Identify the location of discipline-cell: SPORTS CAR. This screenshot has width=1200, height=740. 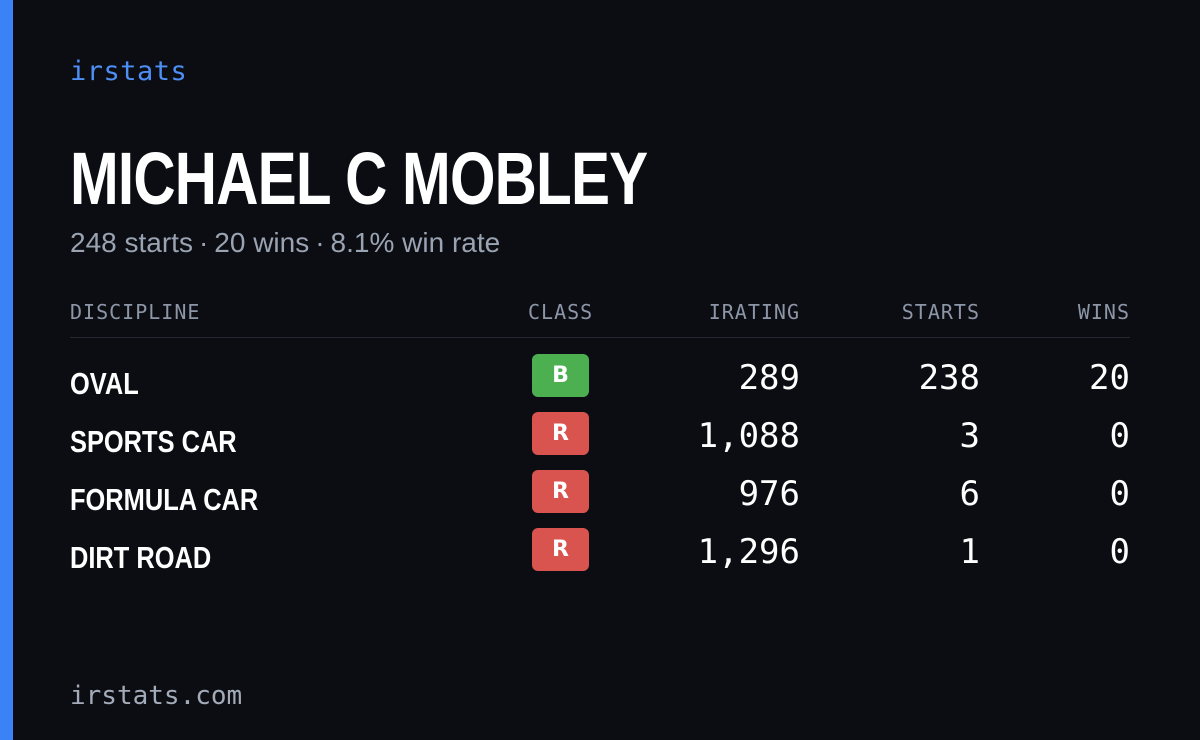
(153, 441).